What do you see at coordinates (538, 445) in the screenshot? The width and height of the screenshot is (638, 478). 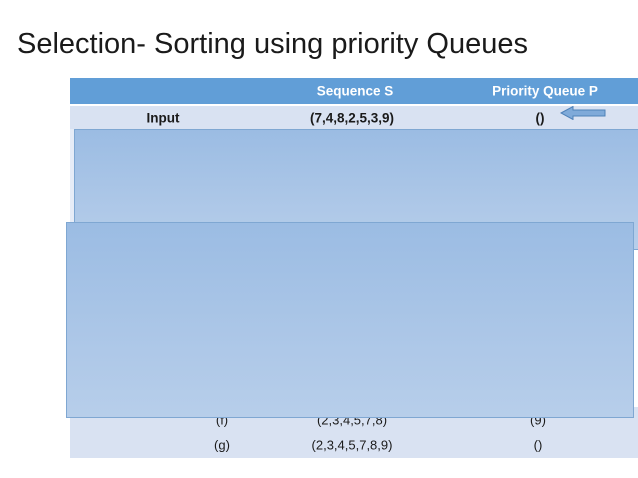 I see `row-g-priority-queue: ()` at bounding box center [538, 445].